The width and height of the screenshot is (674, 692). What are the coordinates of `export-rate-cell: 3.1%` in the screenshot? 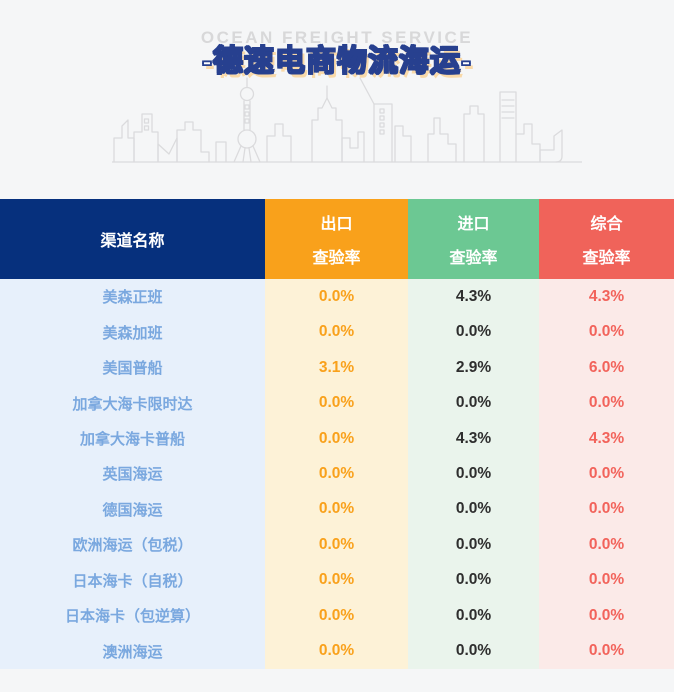 It's located at (336, 367).